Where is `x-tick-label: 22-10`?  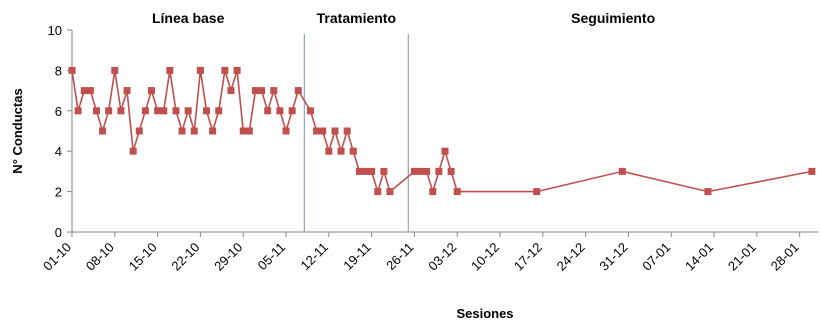
x-tick-label: 22-10 is located at coordinates (185, 257).